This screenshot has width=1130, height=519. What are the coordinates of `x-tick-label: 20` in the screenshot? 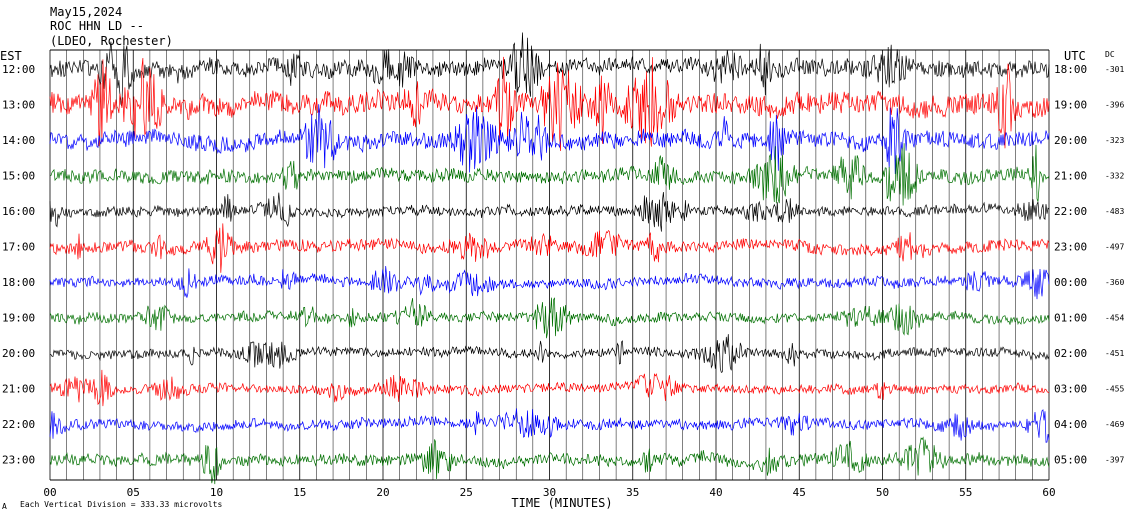 It's located at (382, 492).